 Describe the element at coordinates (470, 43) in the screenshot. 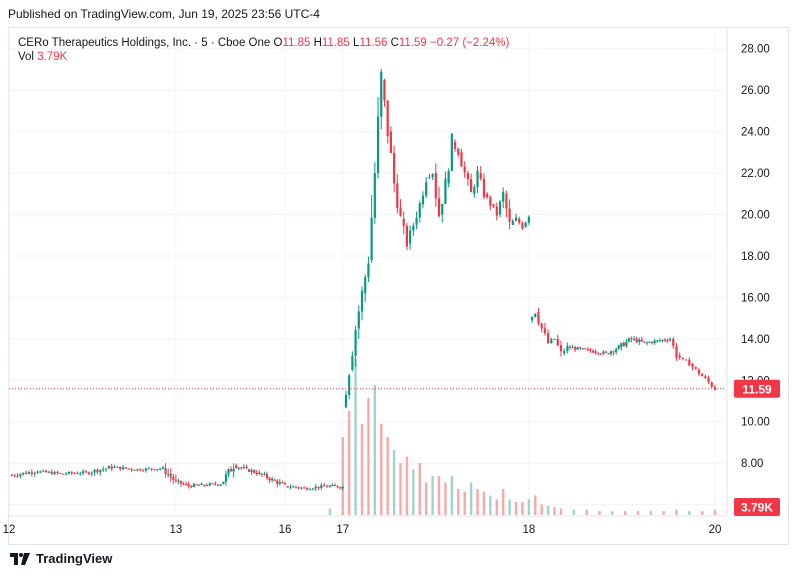

I see `change-value: −0.27 (−2.24%)` at that location.